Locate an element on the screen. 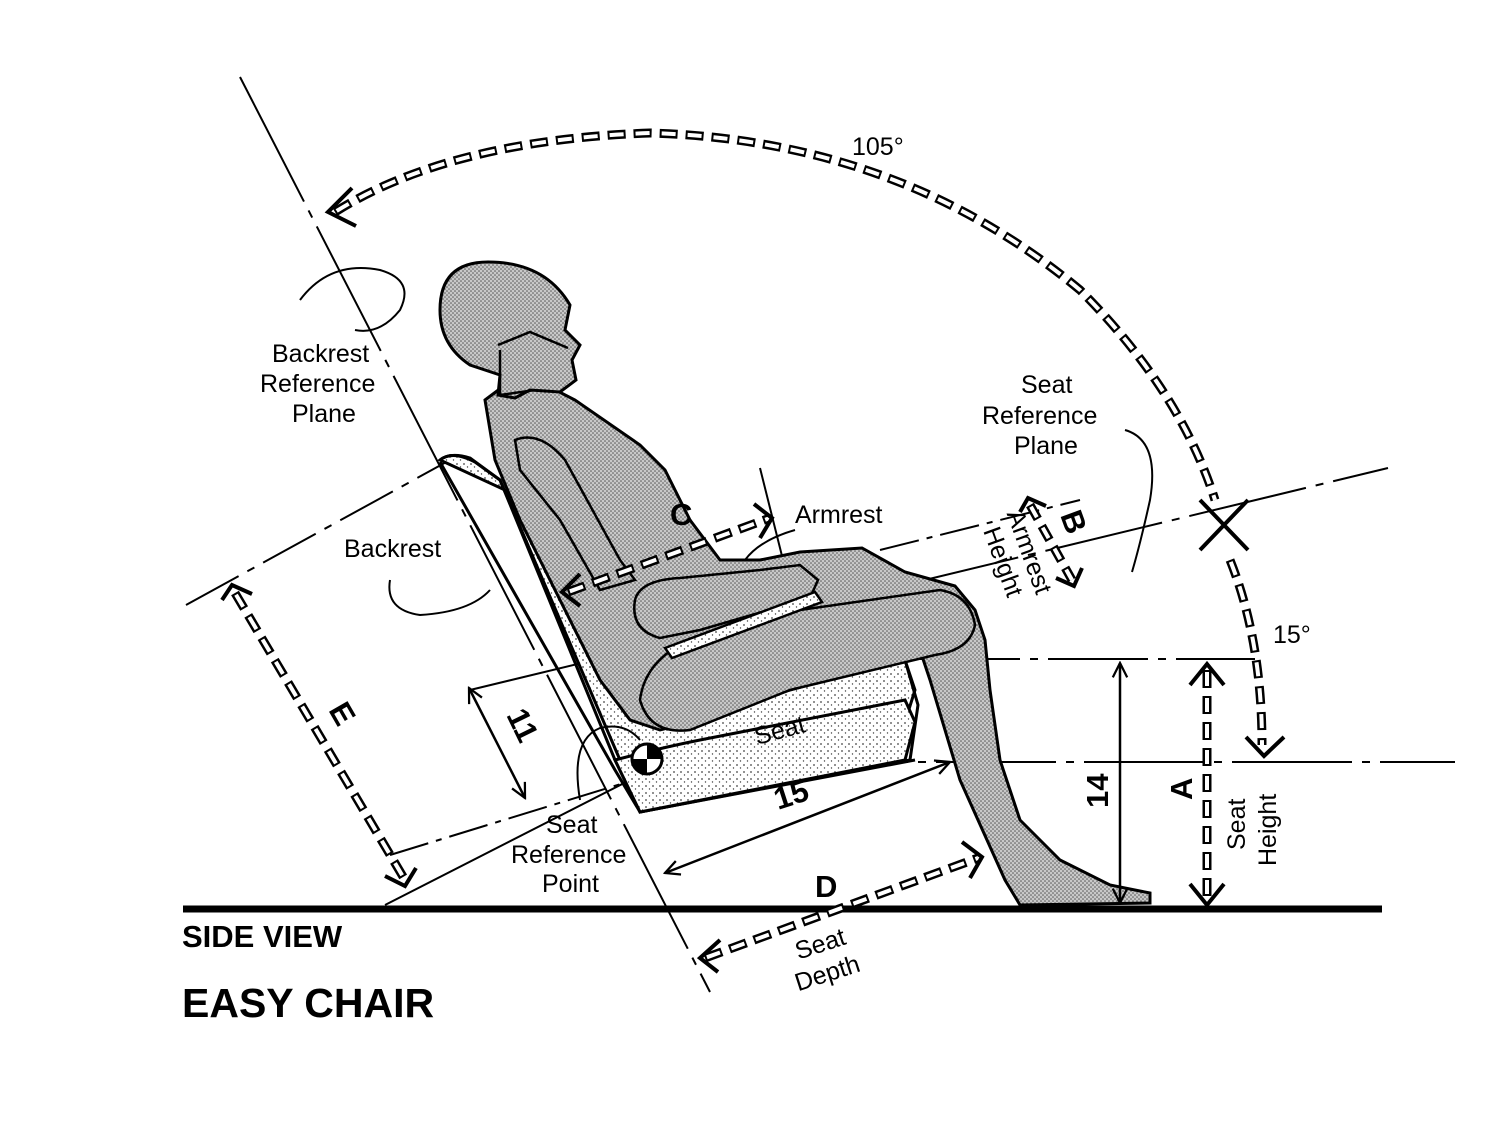 This screenshot has width=1507, height=1135. svg-text: Point is located at coordinates (570, 884).